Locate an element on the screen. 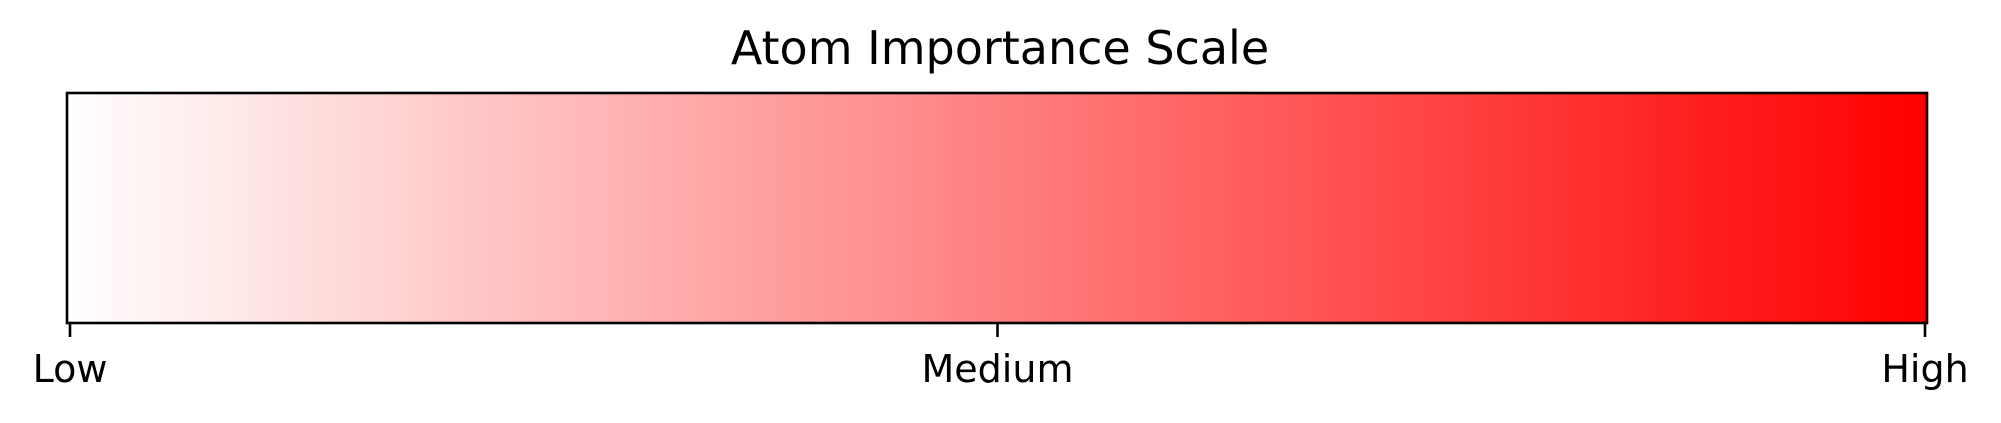 Image resolution: width=2001 pixels, height=423 pixels. tick-label: High is located at coordinates (1924, 369).